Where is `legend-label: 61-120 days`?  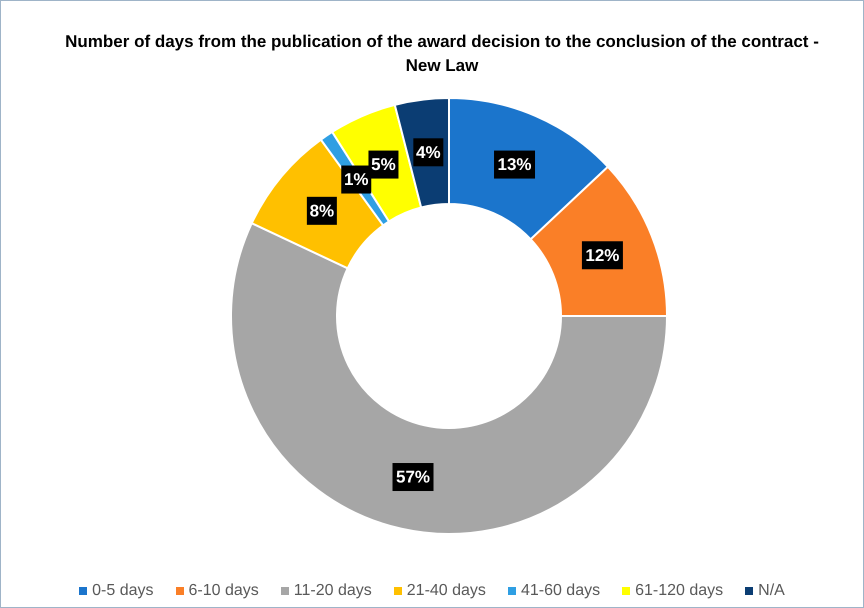 legend-label: 61-120 days is located at coordinates (679, 591).